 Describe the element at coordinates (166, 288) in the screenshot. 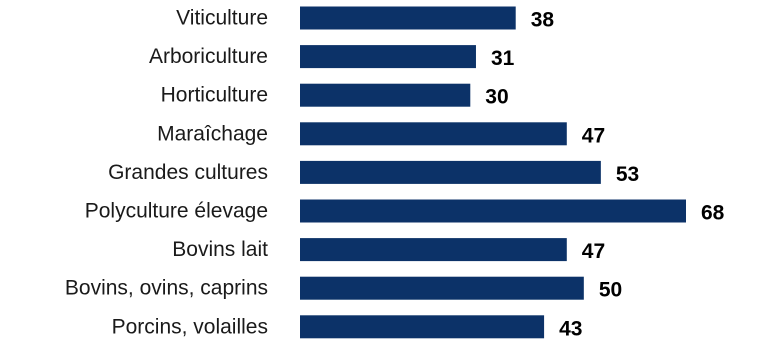

I see `category-label: Bovins, ovins, caprins` at that location.